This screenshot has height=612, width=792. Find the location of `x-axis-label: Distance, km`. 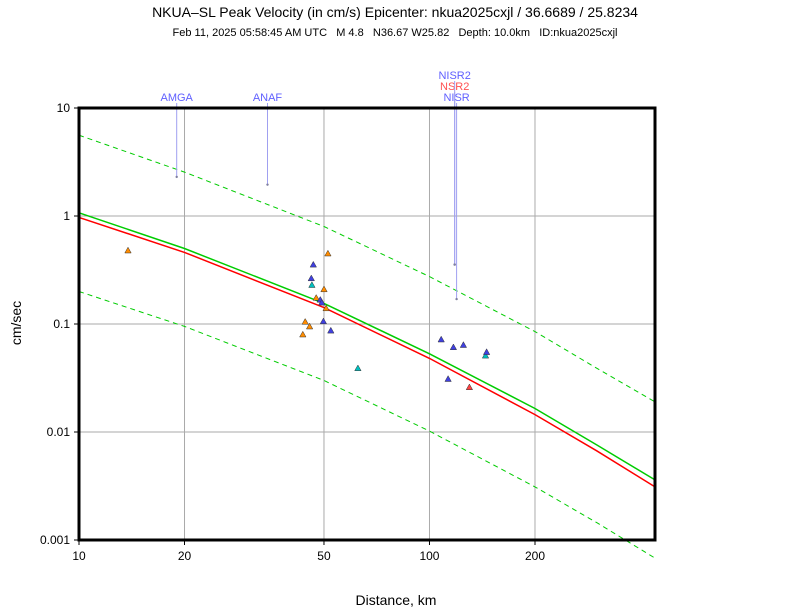

x-axis-label: Distance, km is located at coordinates (396, 600).